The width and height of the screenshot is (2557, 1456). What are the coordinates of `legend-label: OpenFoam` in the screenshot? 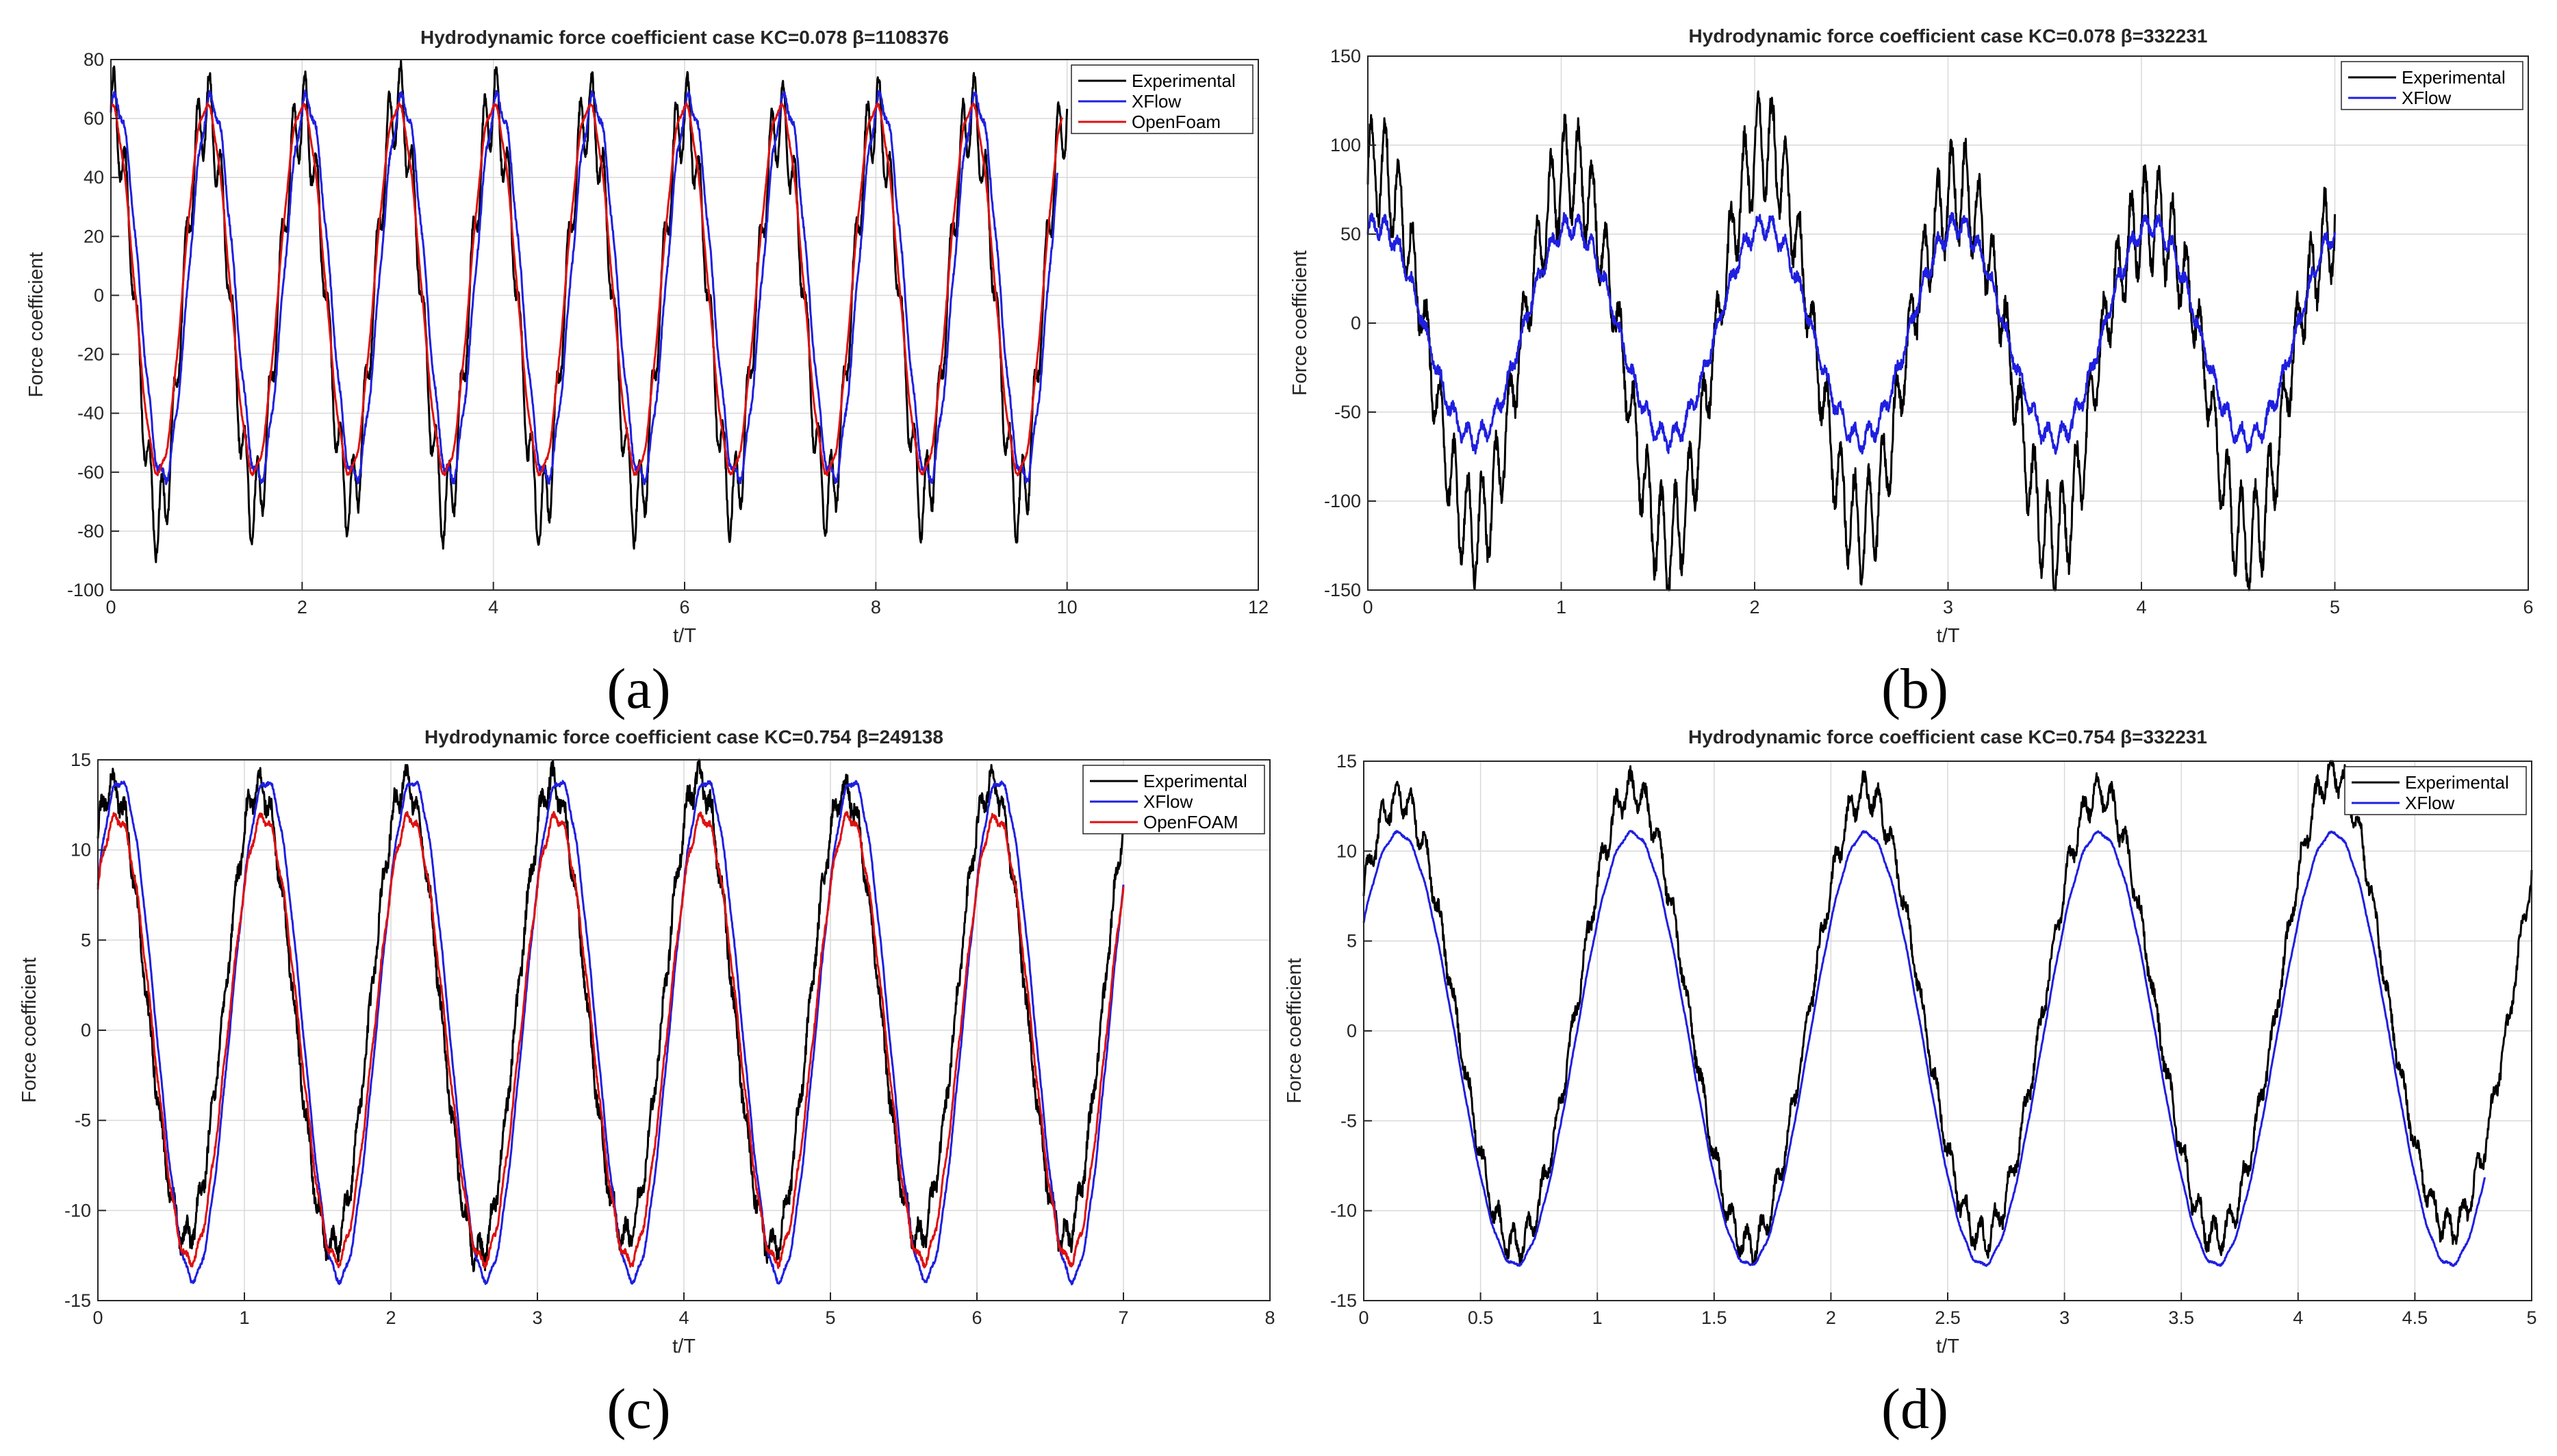 It's located at (1176, 122).